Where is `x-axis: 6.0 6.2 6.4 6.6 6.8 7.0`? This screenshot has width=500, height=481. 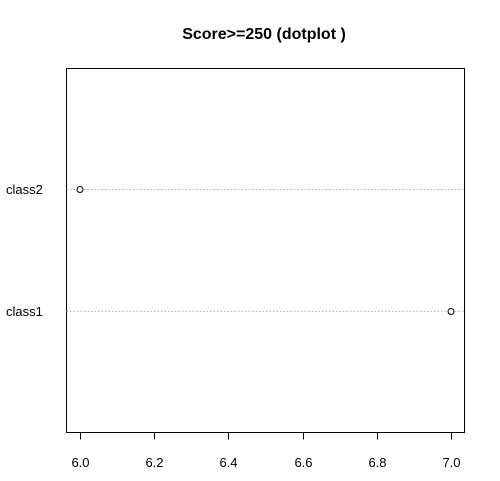
x-axis: 6.0 6.2 6.4 6.6 6.8 7.0 is located at coordinates (266, 451).